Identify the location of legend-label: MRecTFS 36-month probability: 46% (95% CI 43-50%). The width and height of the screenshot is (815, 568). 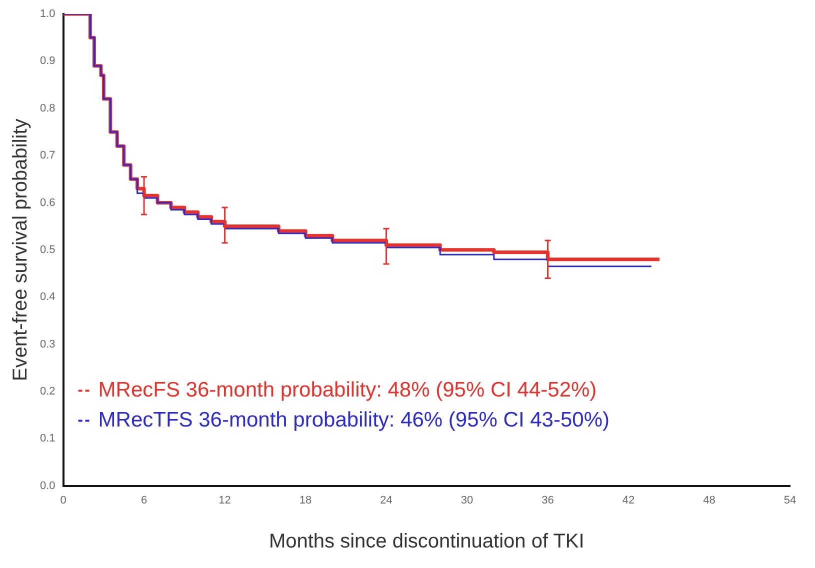
(354, 420).